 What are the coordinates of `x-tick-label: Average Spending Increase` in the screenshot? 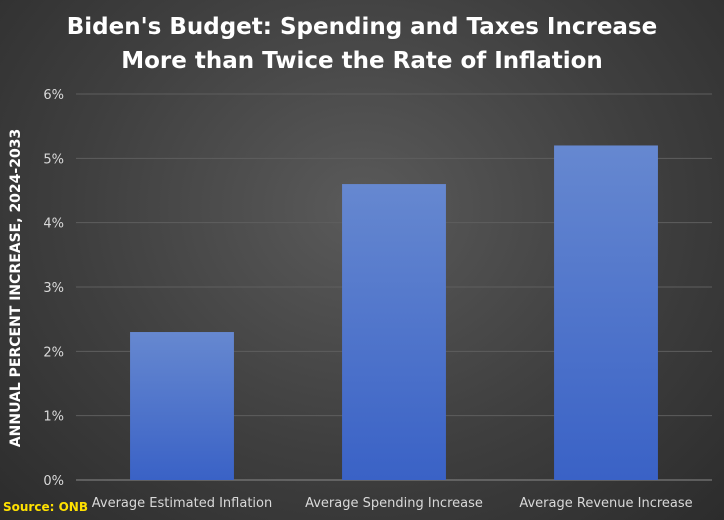 It's located at (394, 503).